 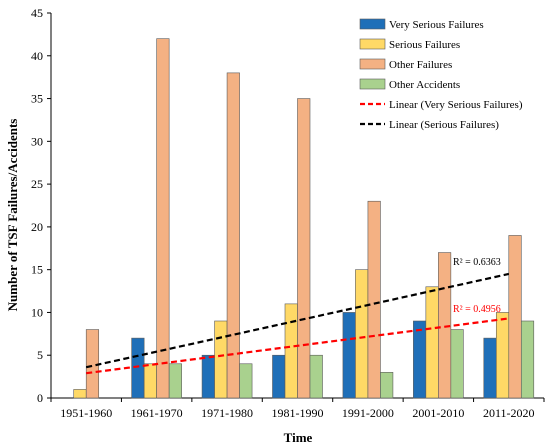 I want to click on y-tick-label: 10, so click(x=37, y=312).